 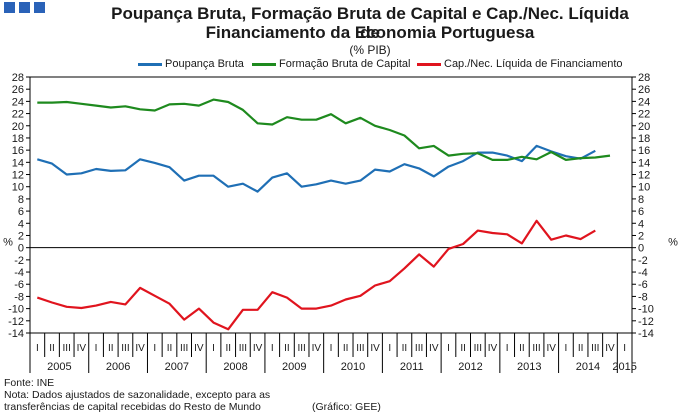 I want to click on x-year-label: 2012, so click(x=470, y=367).